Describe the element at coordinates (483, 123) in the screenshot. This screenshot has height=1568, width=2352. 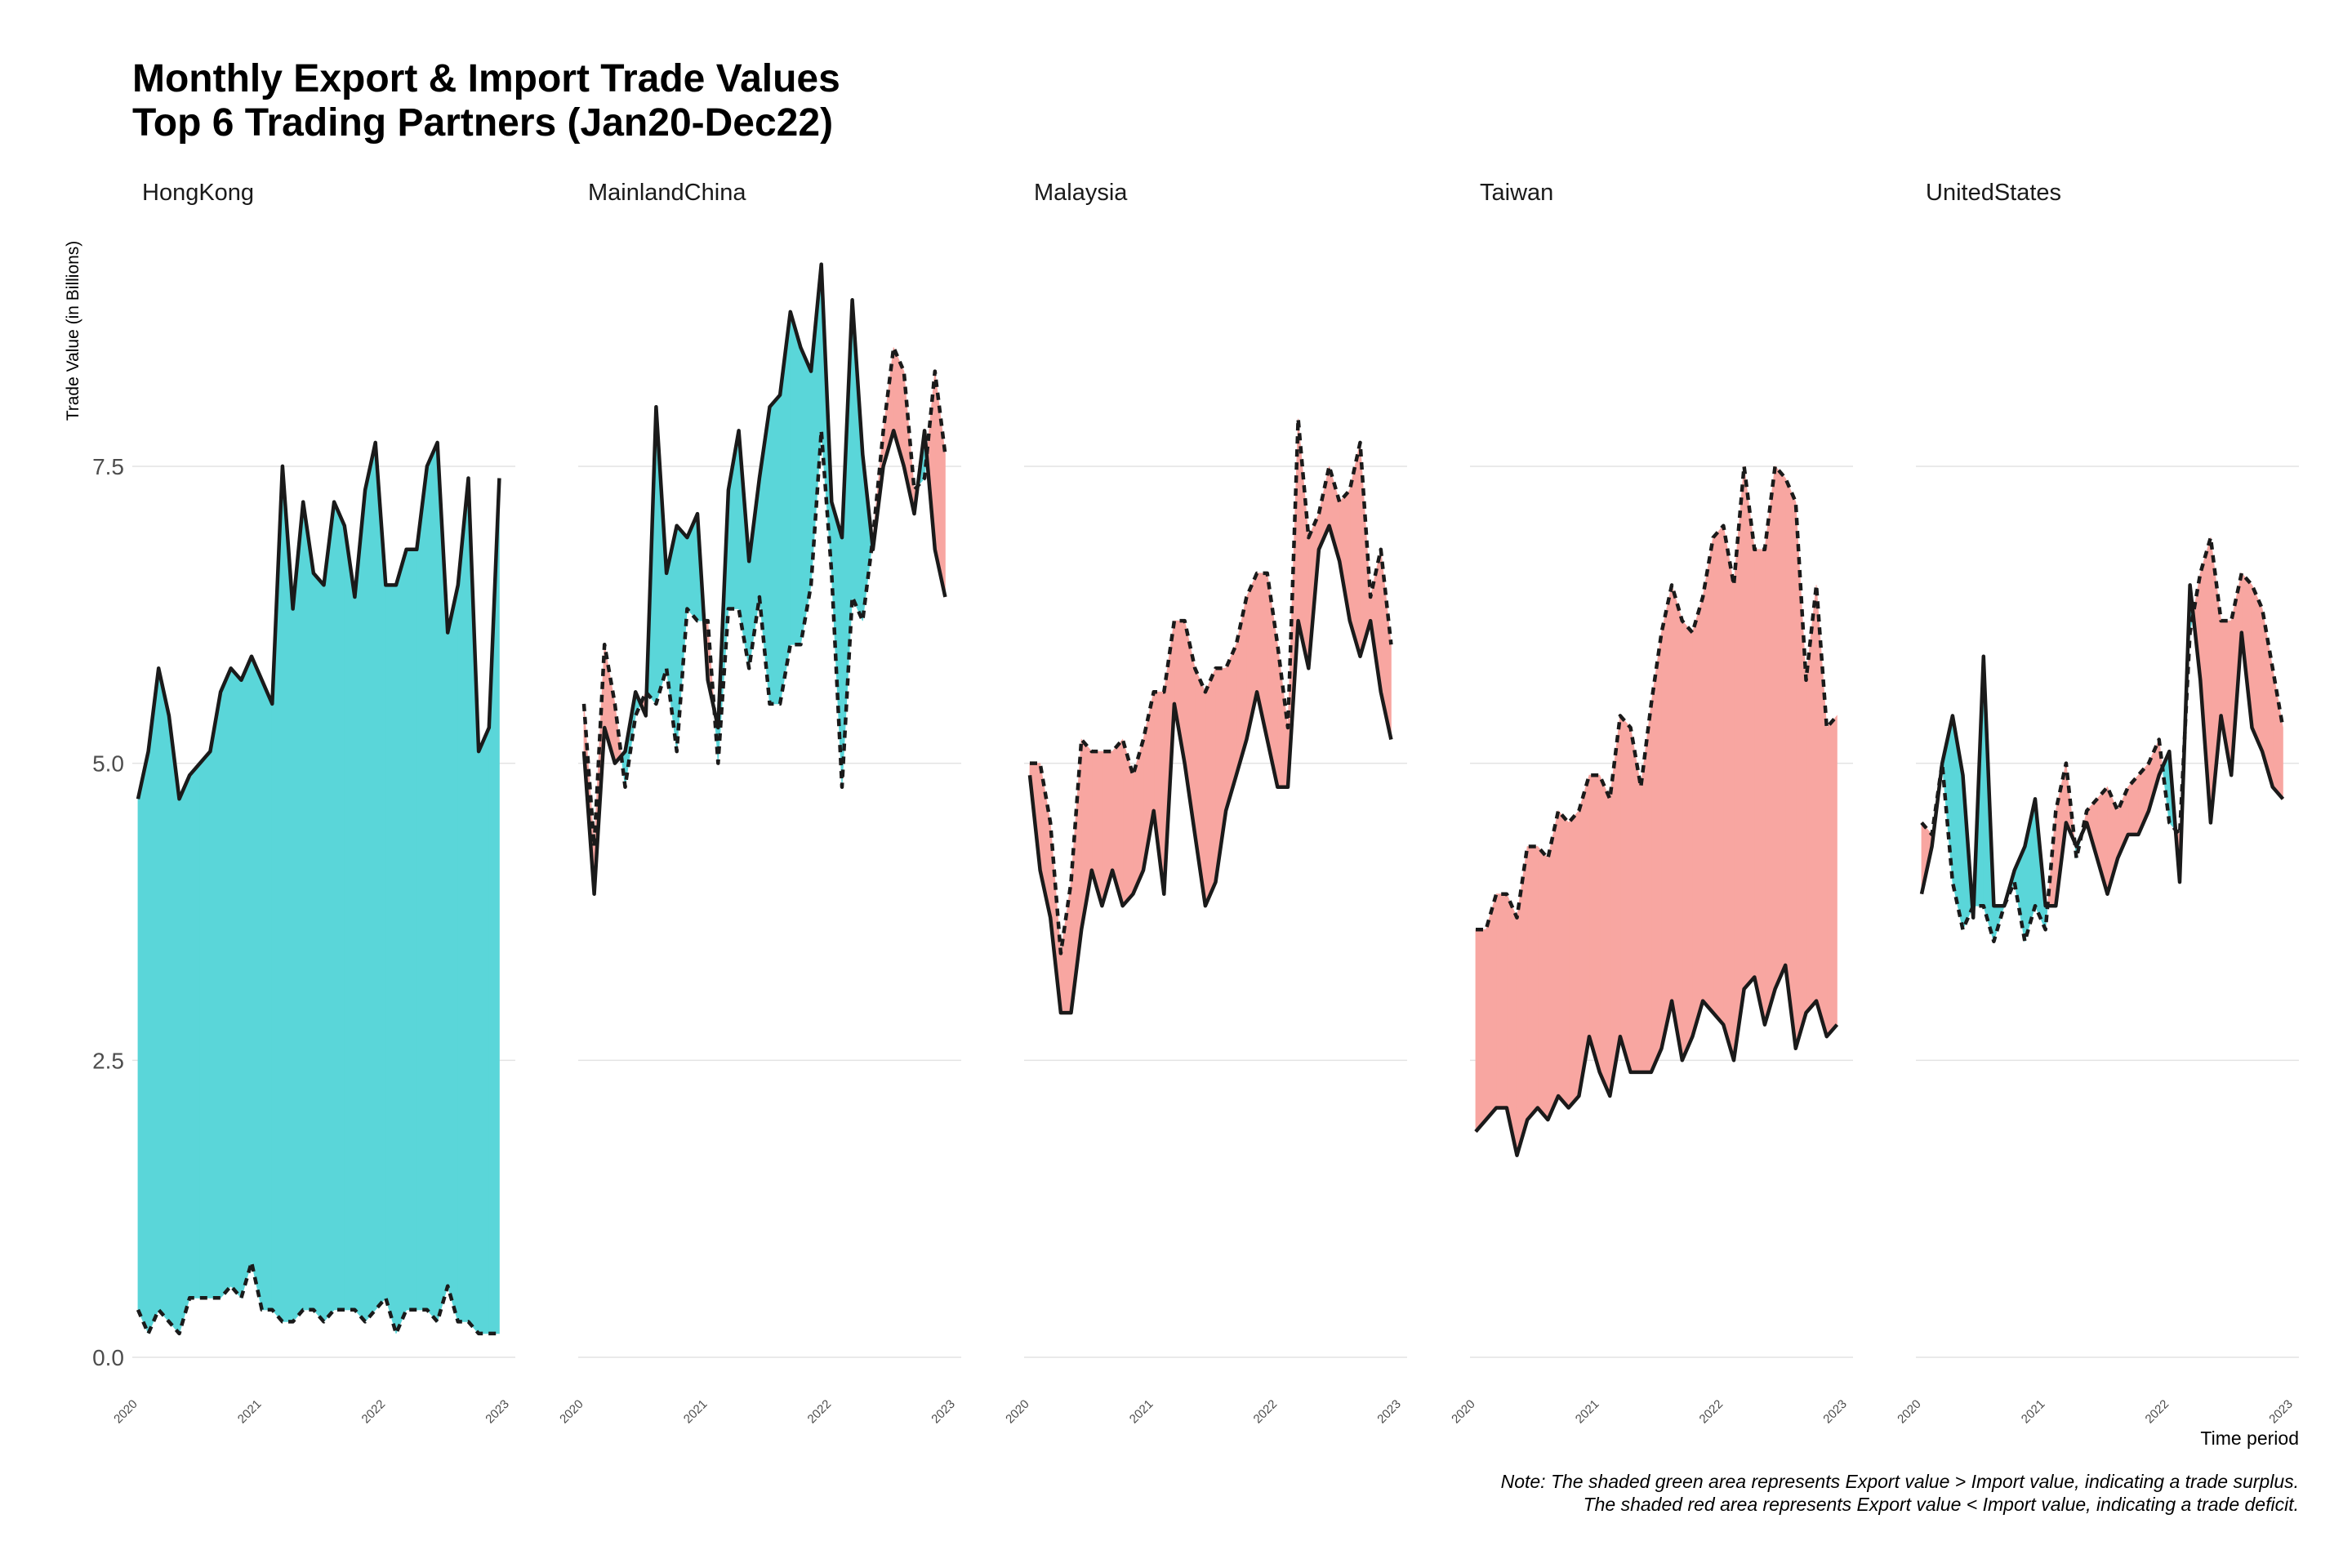
I see `chart-title-line2: Top 6 Trading Partners (Jan20-Dec22)` at that location.